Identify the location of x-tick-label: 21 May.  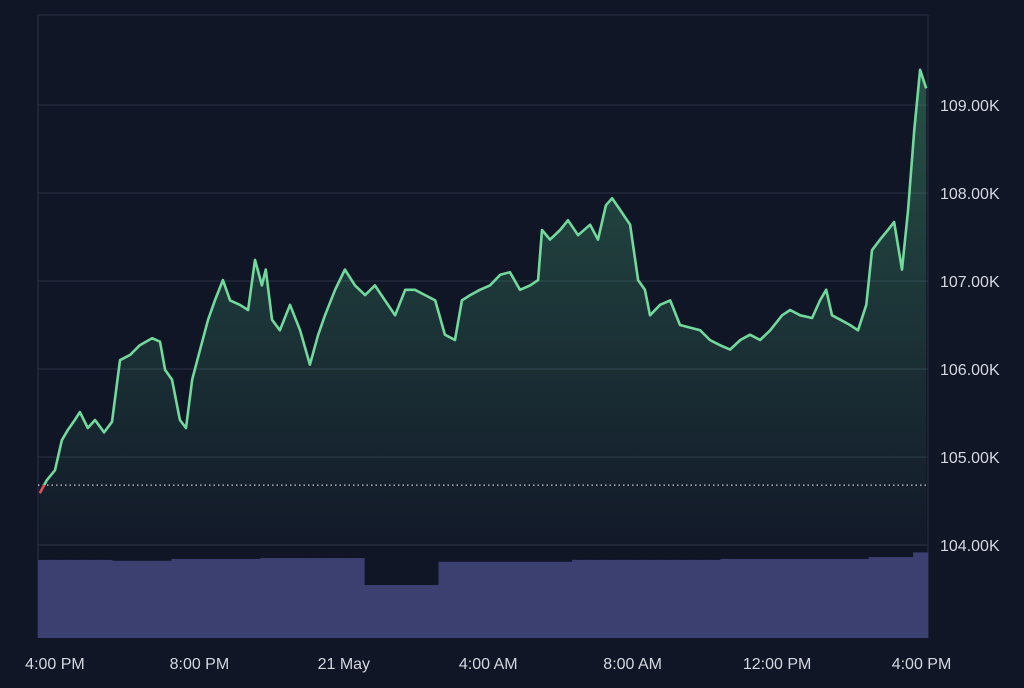
(344, 664).